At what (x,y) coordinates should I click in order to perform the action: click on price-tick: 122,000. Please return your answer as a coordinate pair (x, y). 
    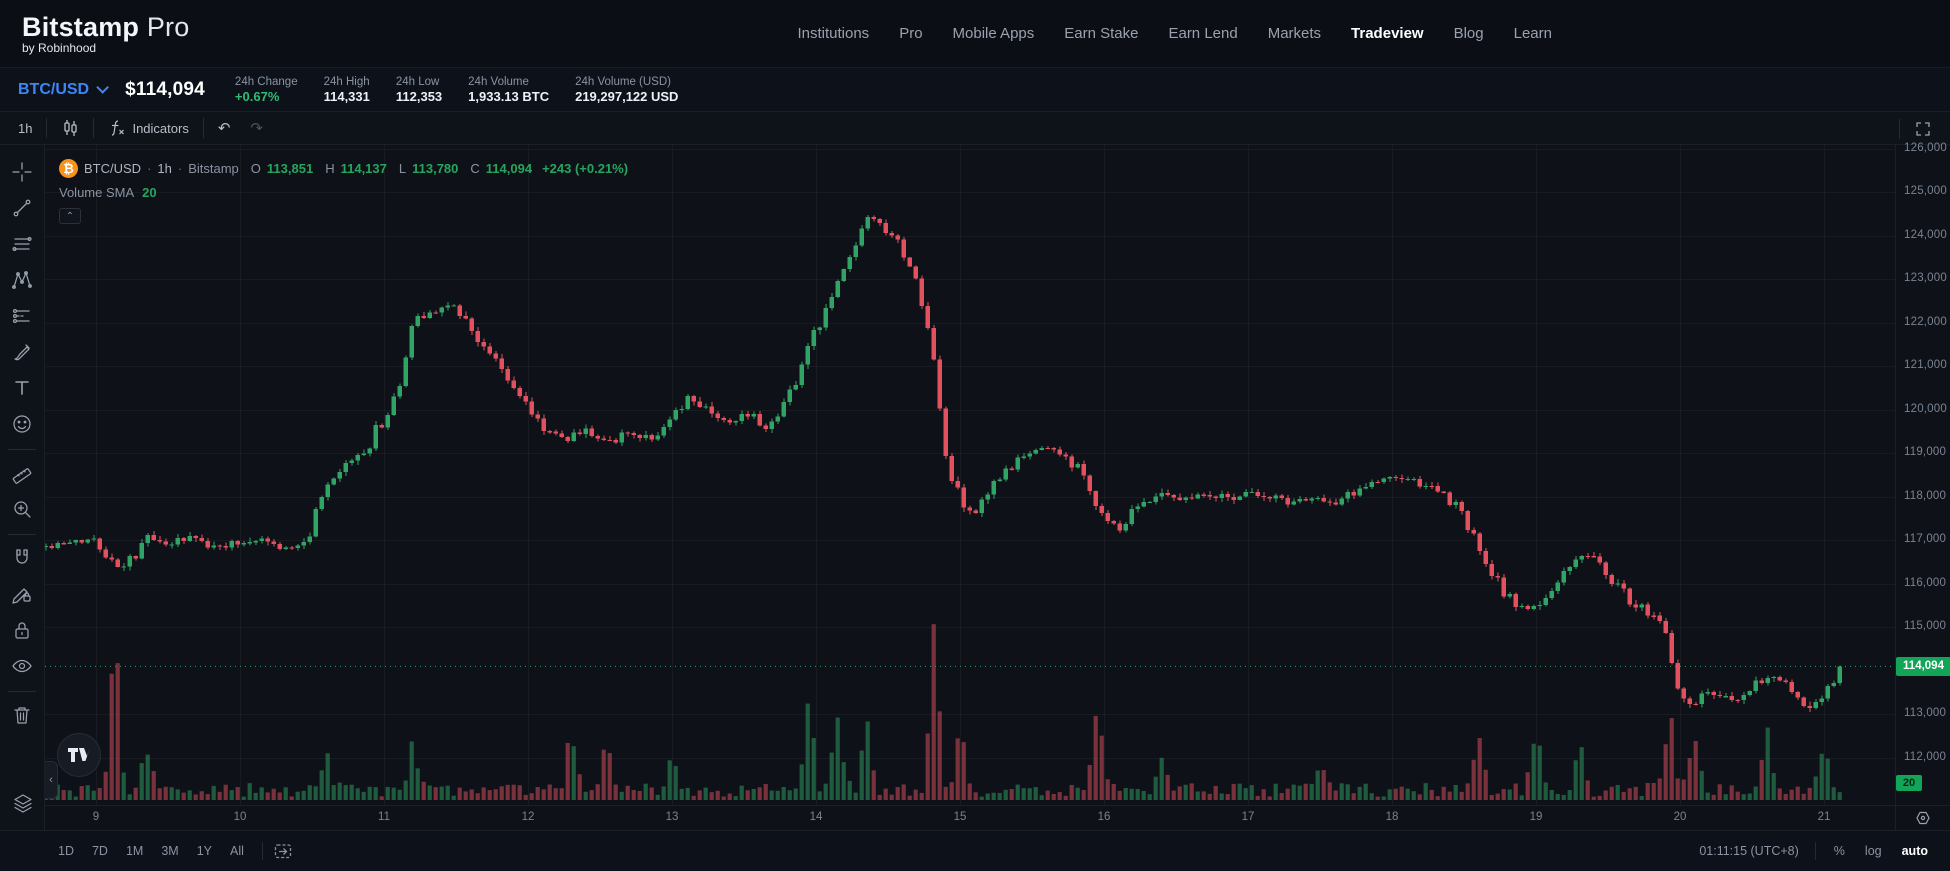
    Looking at the image, I should click on (1925, 321).